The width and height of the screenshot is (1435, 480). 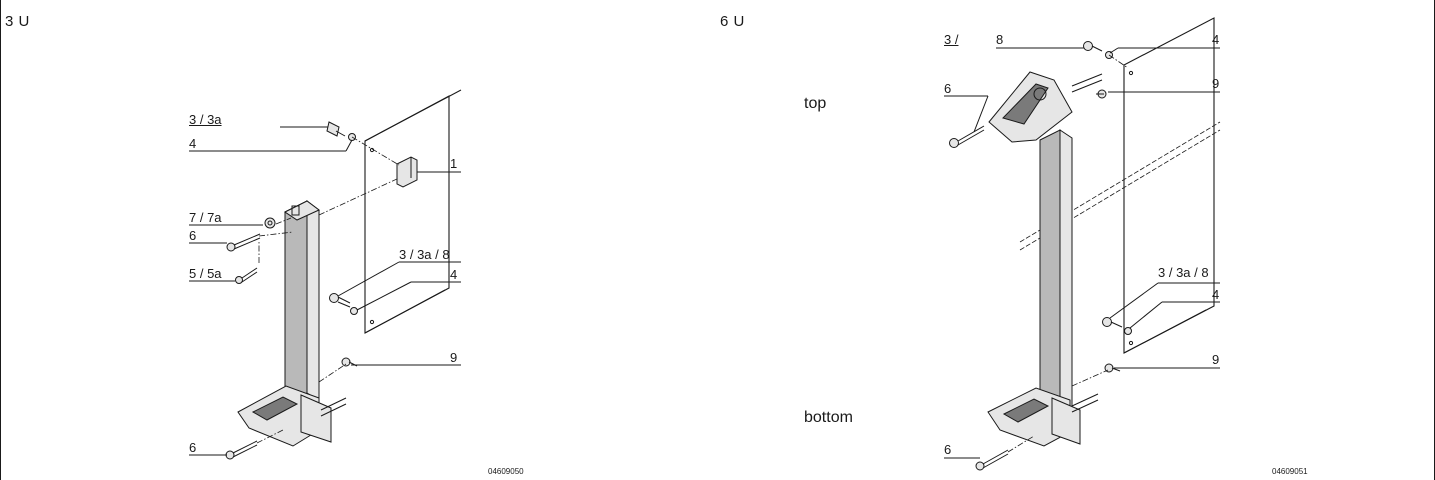 What do you see at coordinates (1000, 39) in the screenshot?
I see `label-8: 8` at bounding box center [1000, 39].